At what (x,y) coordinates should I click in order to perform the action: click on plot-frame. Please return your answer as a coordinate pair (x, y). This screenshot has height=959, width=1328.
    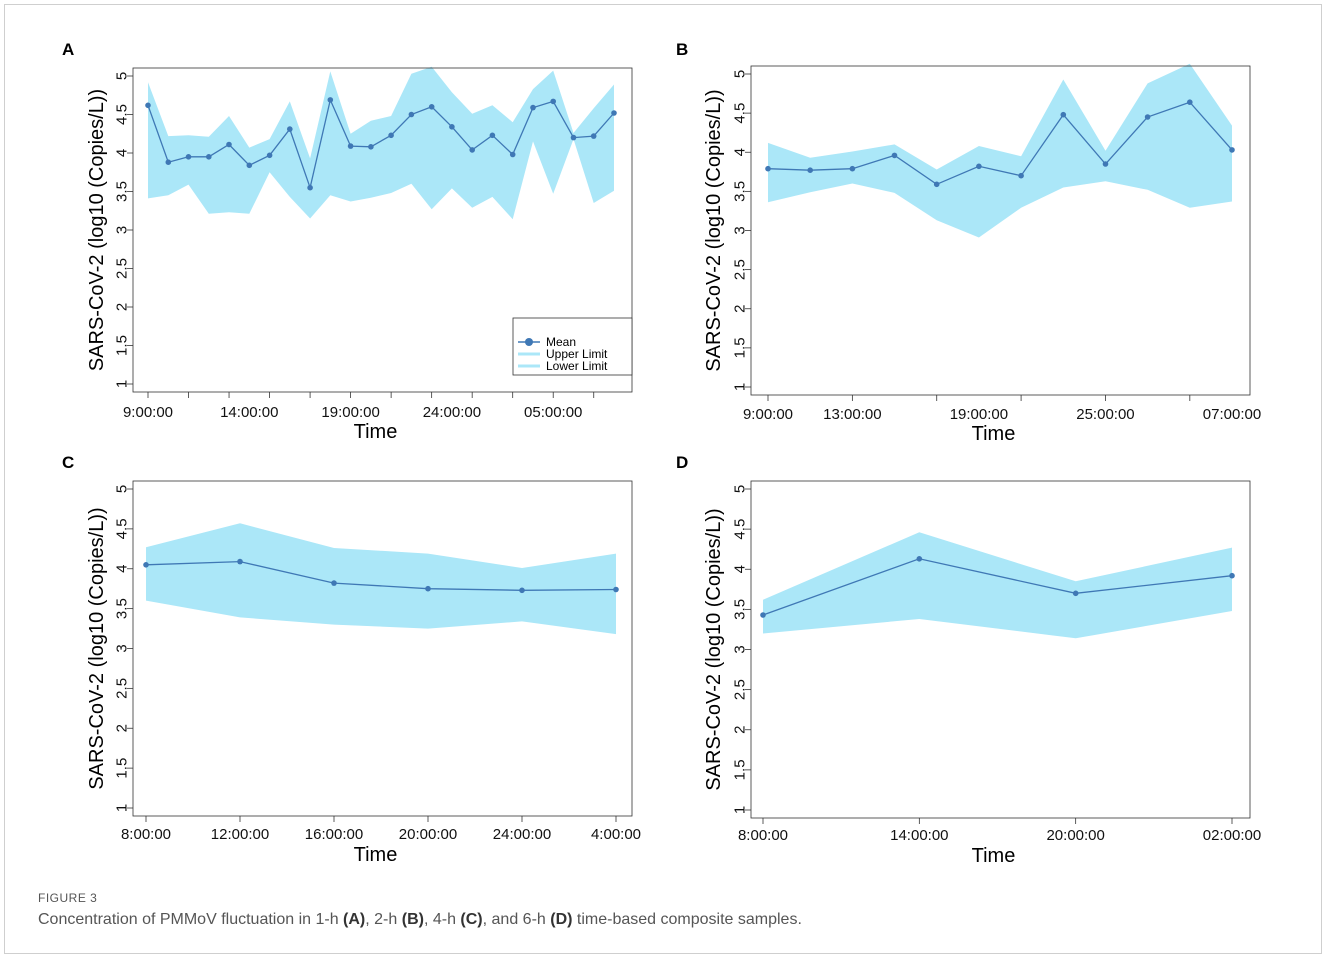
    Looking at the image, I should click on (1000, 649).